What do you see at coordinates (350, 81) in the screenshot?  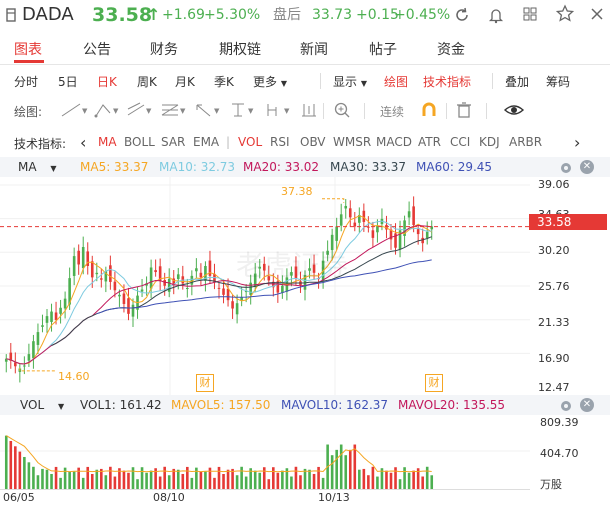 I see `display-dropdown: 显示 ▼` at bounding box center [350, 81].